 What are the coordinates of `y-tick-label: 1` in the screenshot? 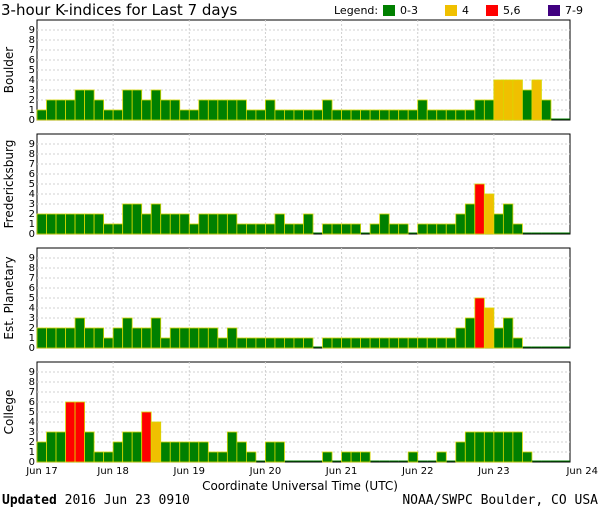 It's located at (32, 338).